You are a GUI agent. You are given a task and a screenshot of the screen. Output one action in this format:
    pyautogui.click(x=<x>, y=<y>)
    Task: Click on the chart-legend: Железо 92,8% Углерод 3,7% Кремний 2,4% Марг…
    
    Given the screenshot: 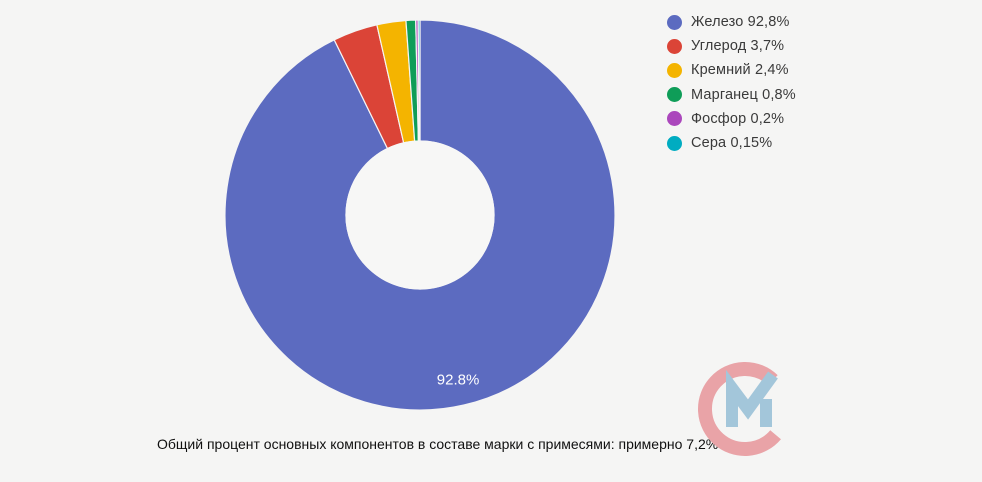 What is the action you would take?
    pyautogui.click(x=731, y=82)
    